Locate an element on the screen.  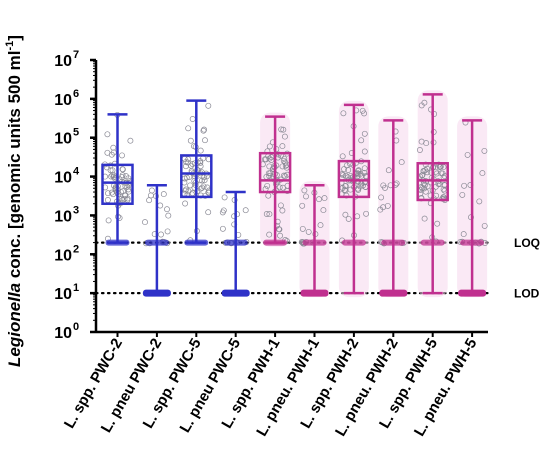
y-tick-exponent: 1 is located at coordinates (76, 288).